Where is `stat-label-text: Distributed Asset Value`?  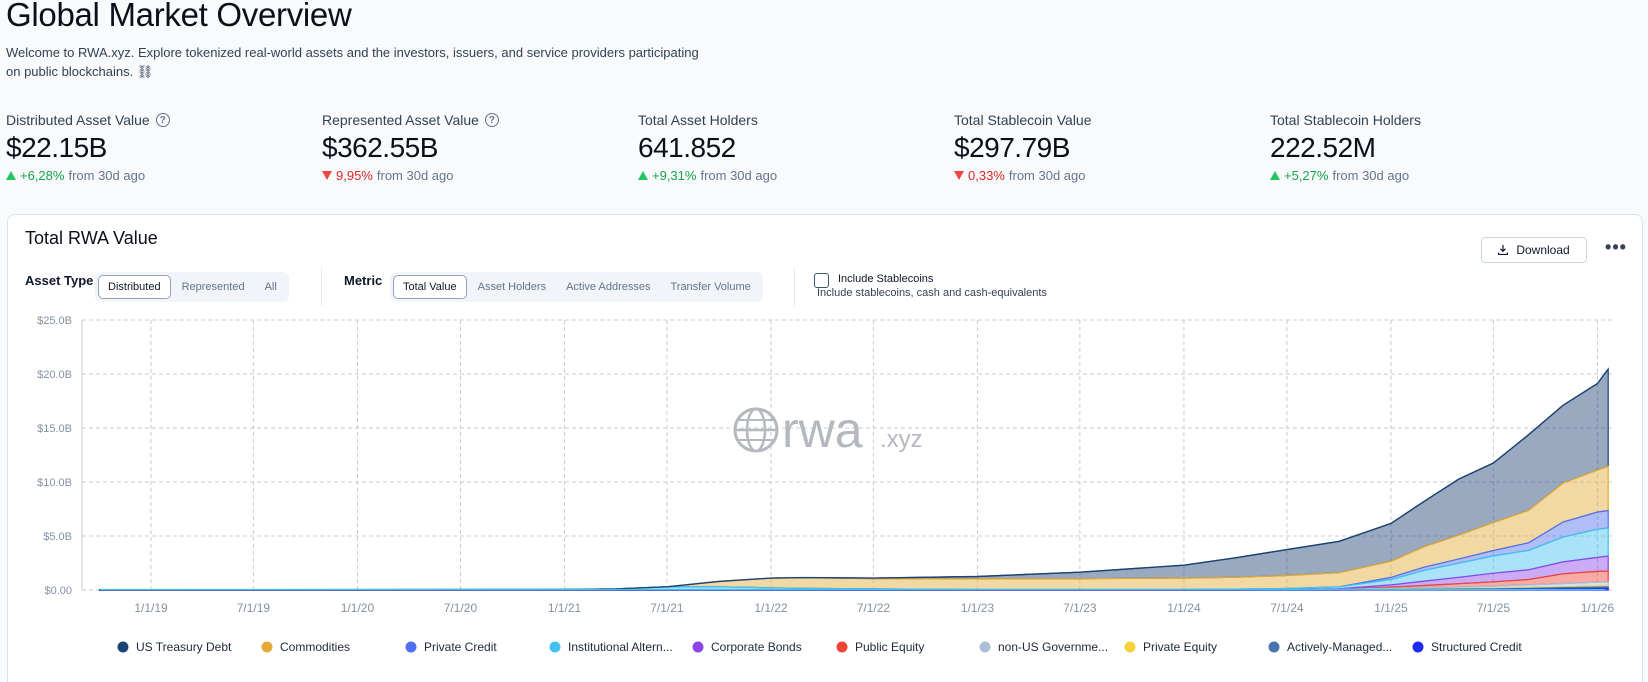
stat-label-text: Distributed Asset Value is located at coordinates (78, 120).